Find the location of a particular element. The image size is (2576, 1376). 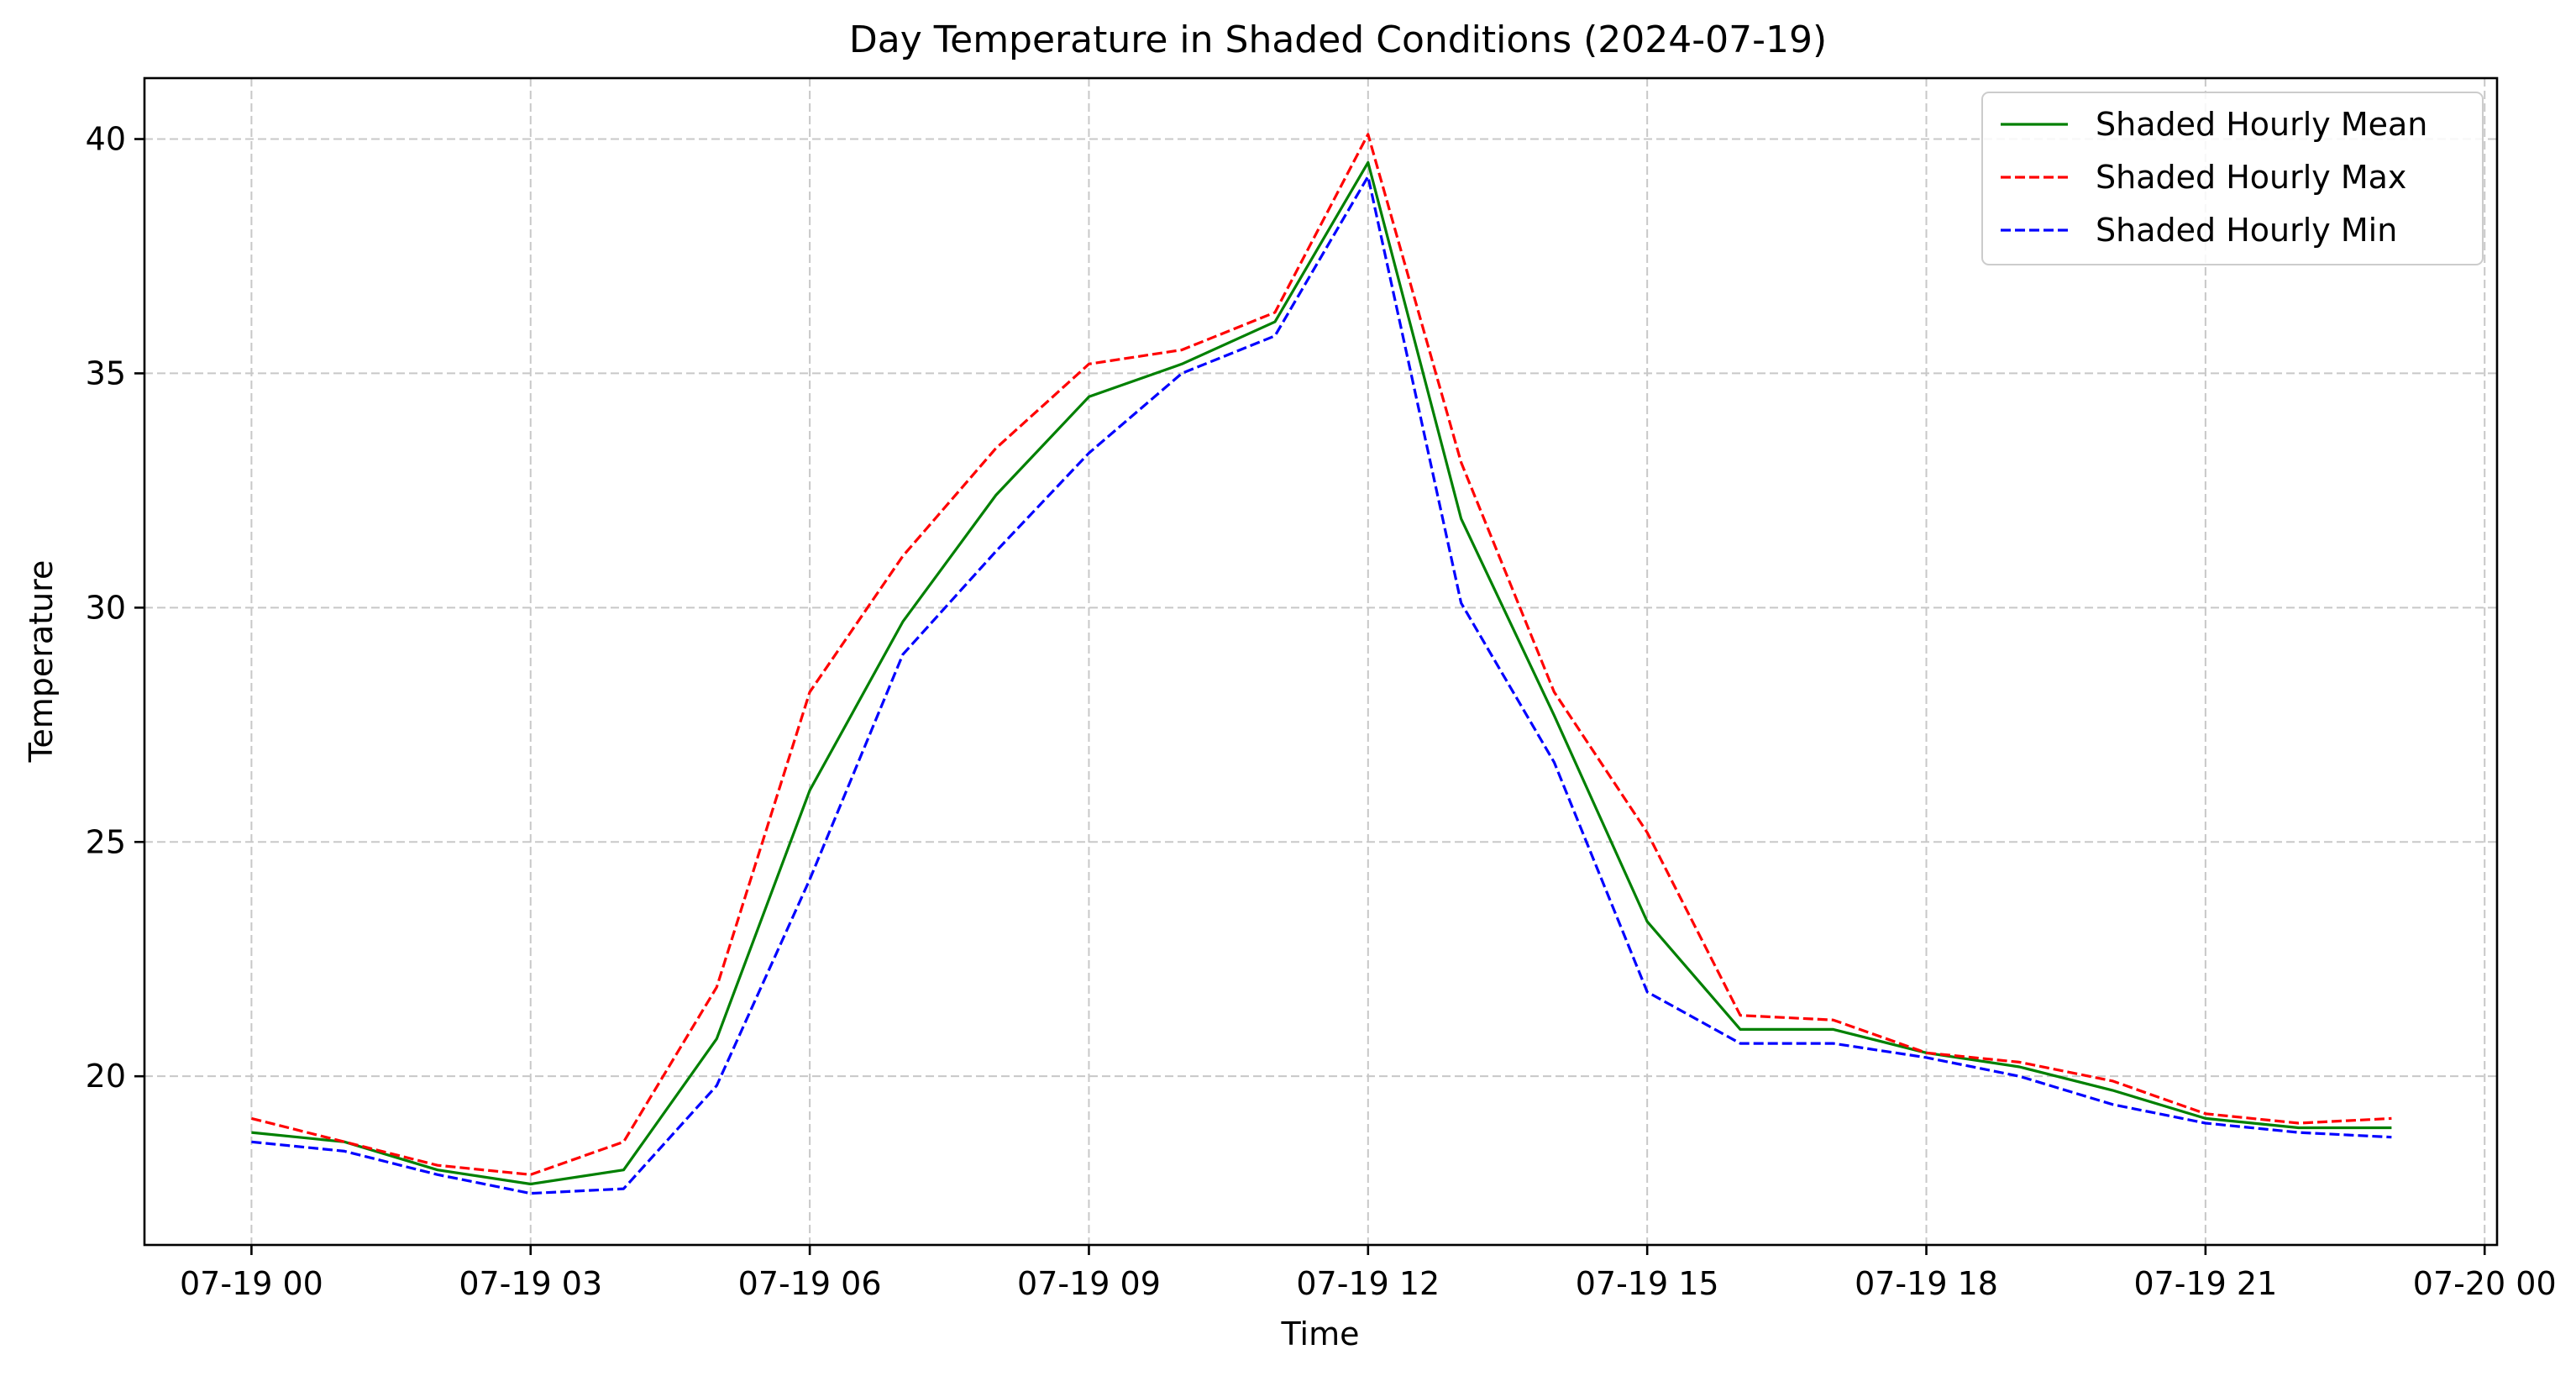

y-axis: 20 25 30 35 40 is located at coordinates (115, 608).